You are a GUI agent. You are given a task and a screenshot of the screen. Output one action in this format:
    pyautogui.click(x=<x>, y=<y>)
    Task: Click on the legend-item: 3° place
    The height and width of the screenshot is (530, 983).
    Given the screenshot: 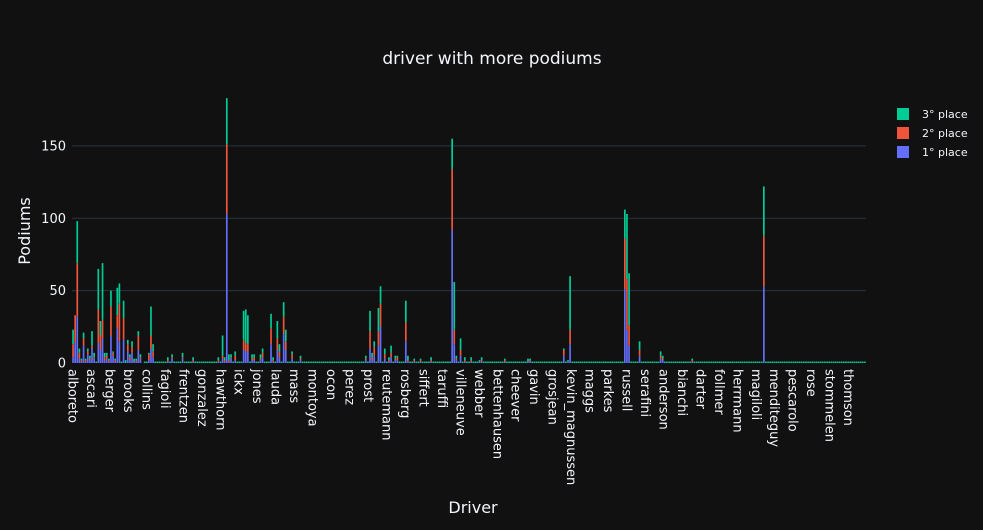 What is the action you would take?
    pyautogui.click(x=932, y=114)
    